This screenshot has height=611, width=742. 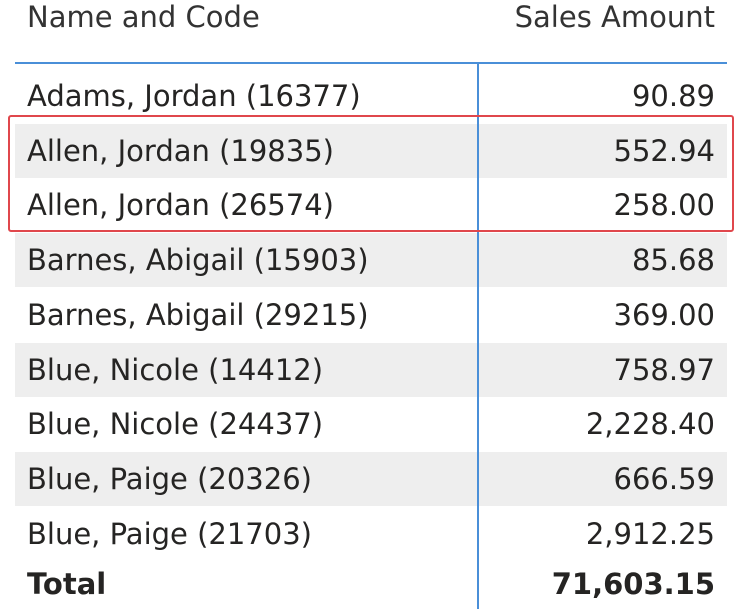 I want to click on total-label: Total, so click(x=67, y=584).